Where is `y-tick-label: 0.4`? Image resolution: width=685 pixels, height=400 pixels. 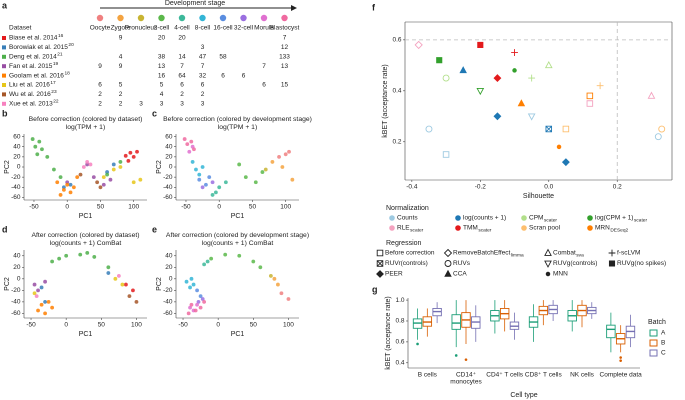 y-tick-label: 0.4 is located at coordinates (396, 91).